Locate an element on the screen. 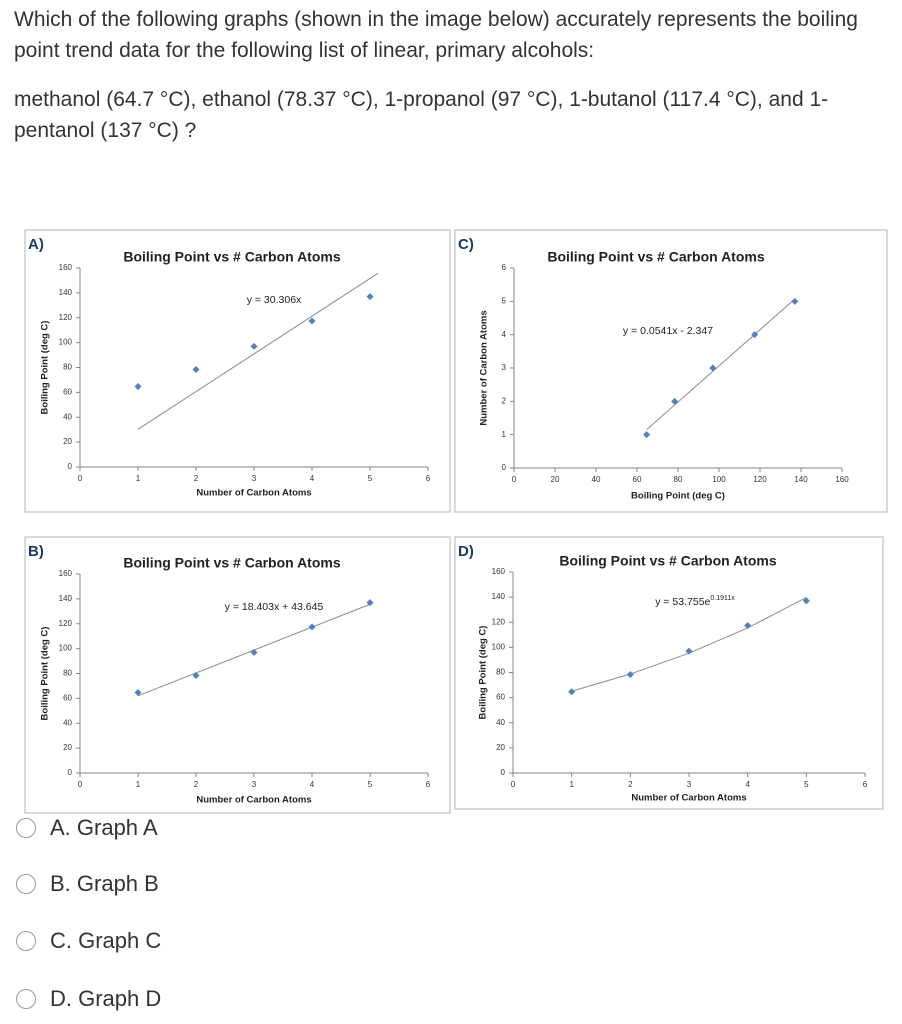  option-label: A. Graph A is located at coordinates (104, 827).